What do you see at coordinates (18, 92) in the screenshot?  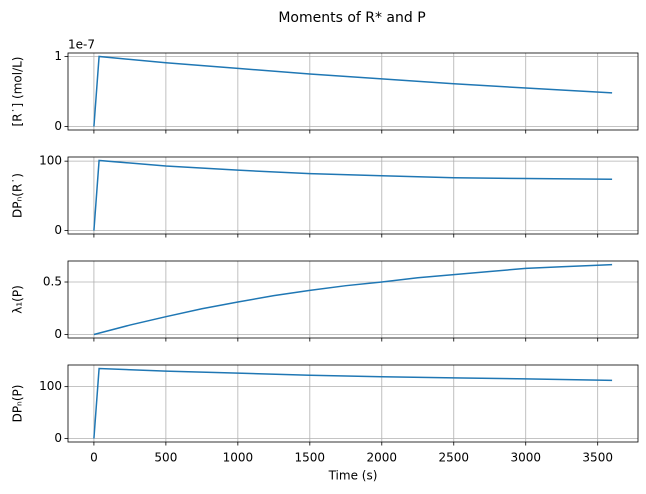 I see `y-axis-label: [R˙] (mol/L)` at bounding box center [18, 92].